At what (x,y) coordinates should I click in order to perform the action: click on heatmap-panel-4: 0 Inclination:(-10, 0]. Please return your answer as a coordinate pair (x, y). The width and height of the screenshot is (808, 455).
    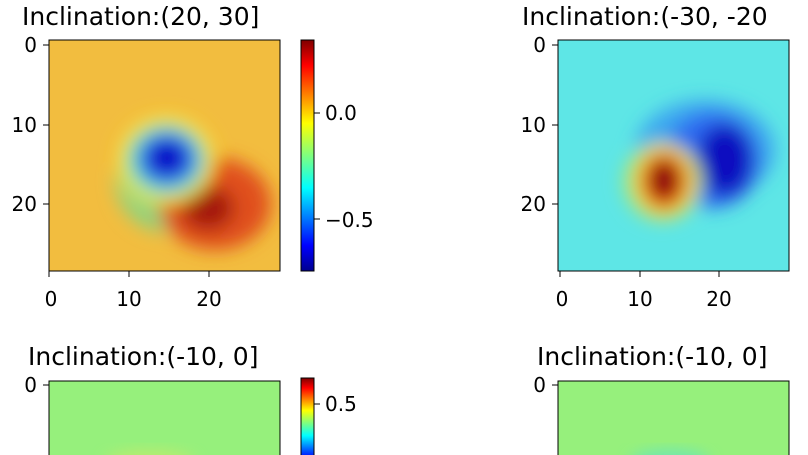
    Looking at the image, I should click on (661, 398).